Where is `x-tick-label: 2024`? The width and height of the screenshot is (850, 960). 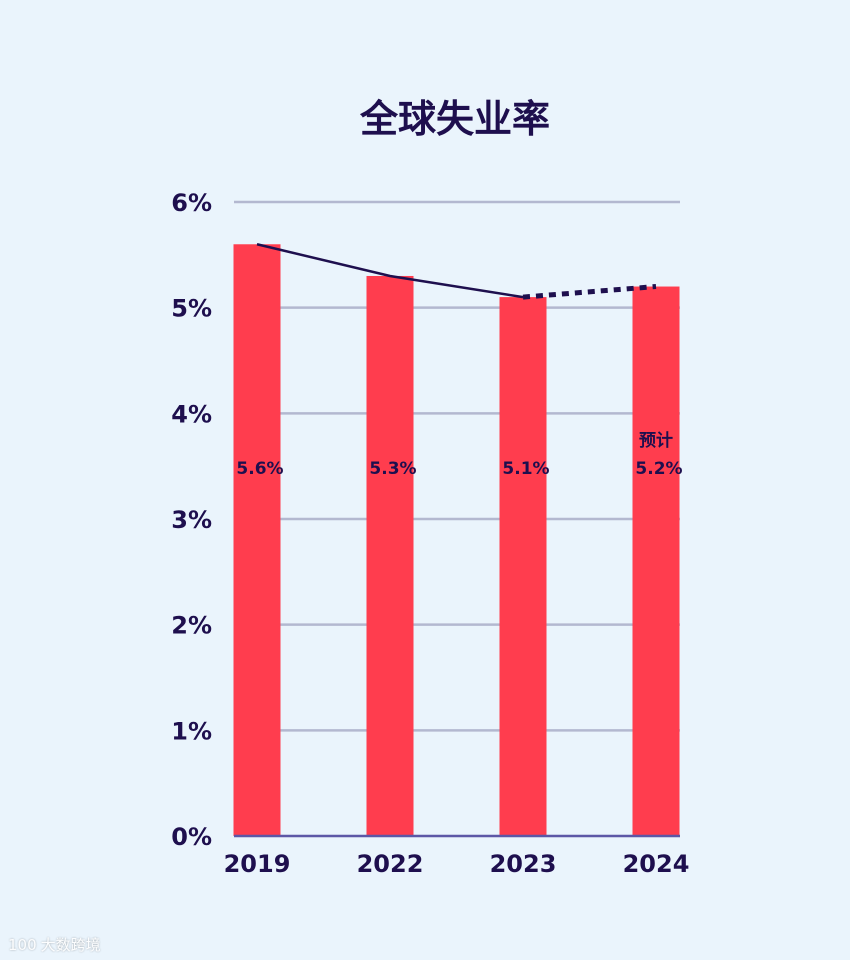 x-tick-label: 2024 is located at coordinates (656, 864).